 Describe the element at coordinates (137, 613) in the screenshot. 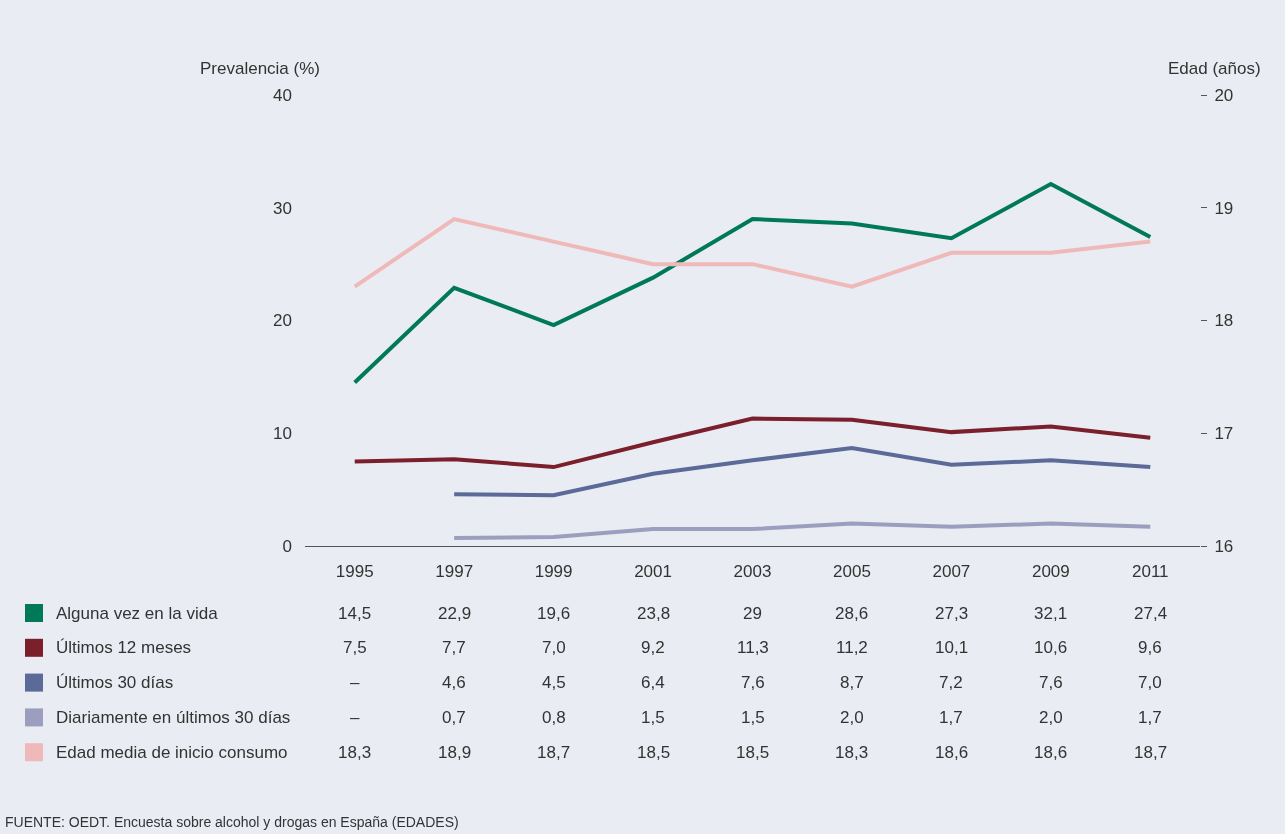

I see `legend-label: Alguna vez en la vida` at that location.